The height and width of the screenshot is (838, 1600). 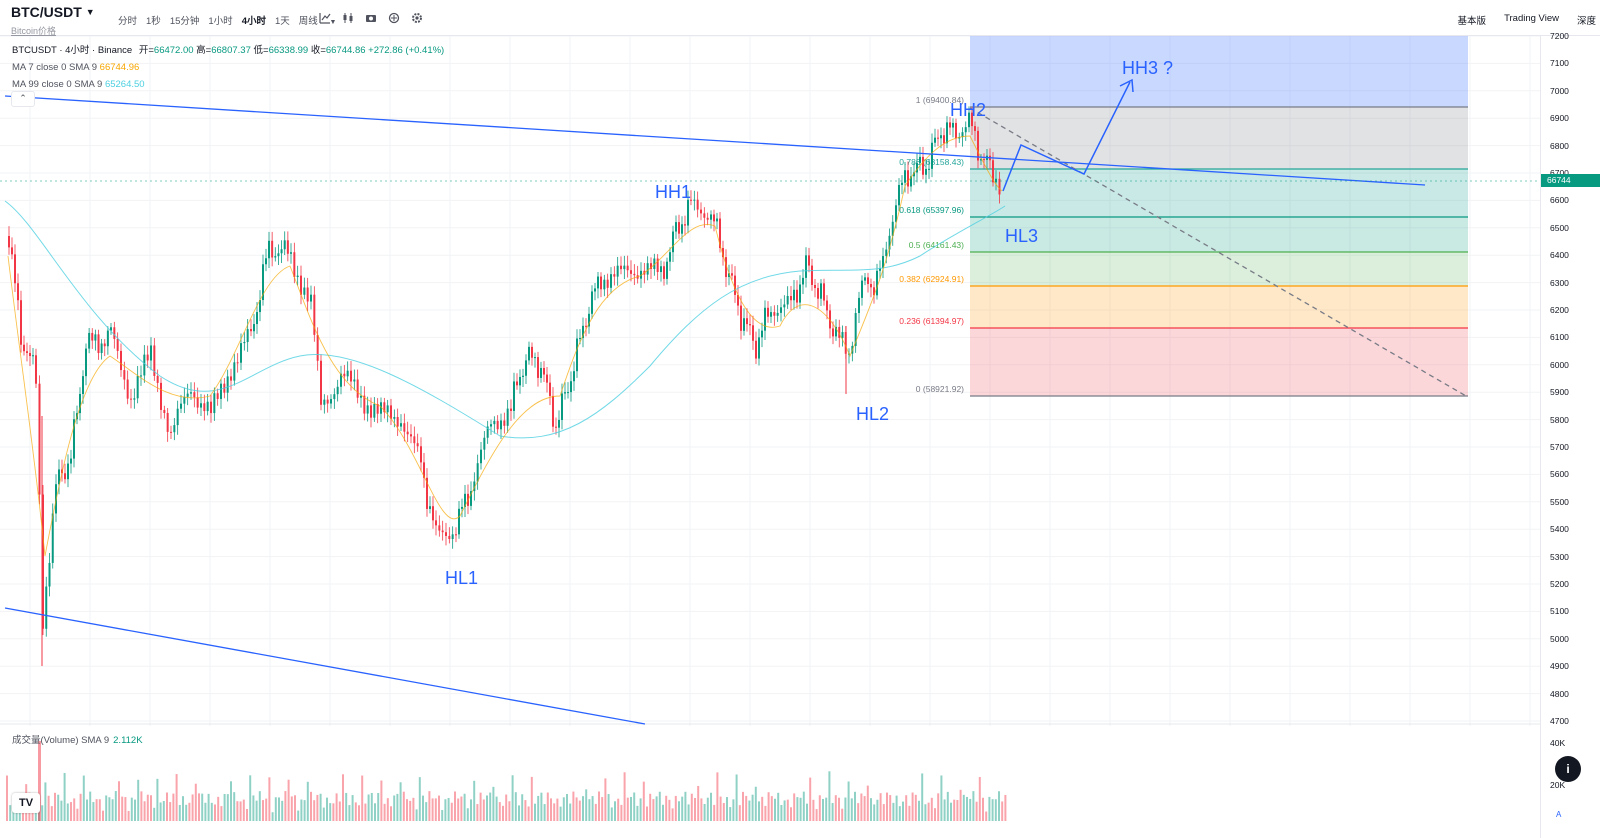 What do you see at coordinates (236, 20) in the screenshot?
I see `interval-tabs: 分时 1秒 15分钟 1小时 4小时 1天 周线 ▼` at bounding box center [236, 20].